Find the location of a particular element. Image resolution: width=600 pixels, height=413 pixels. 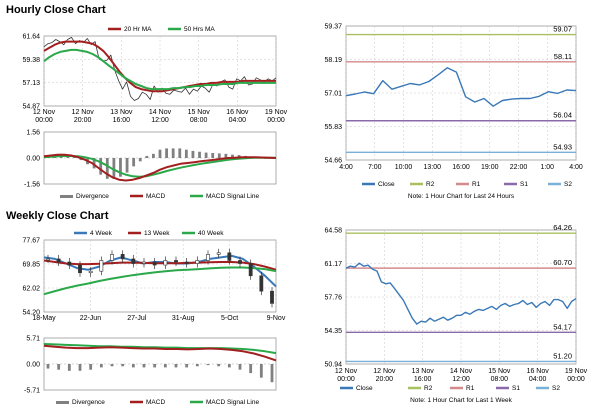

x-tick-label: 18-May is located at coordinates (44, 318).